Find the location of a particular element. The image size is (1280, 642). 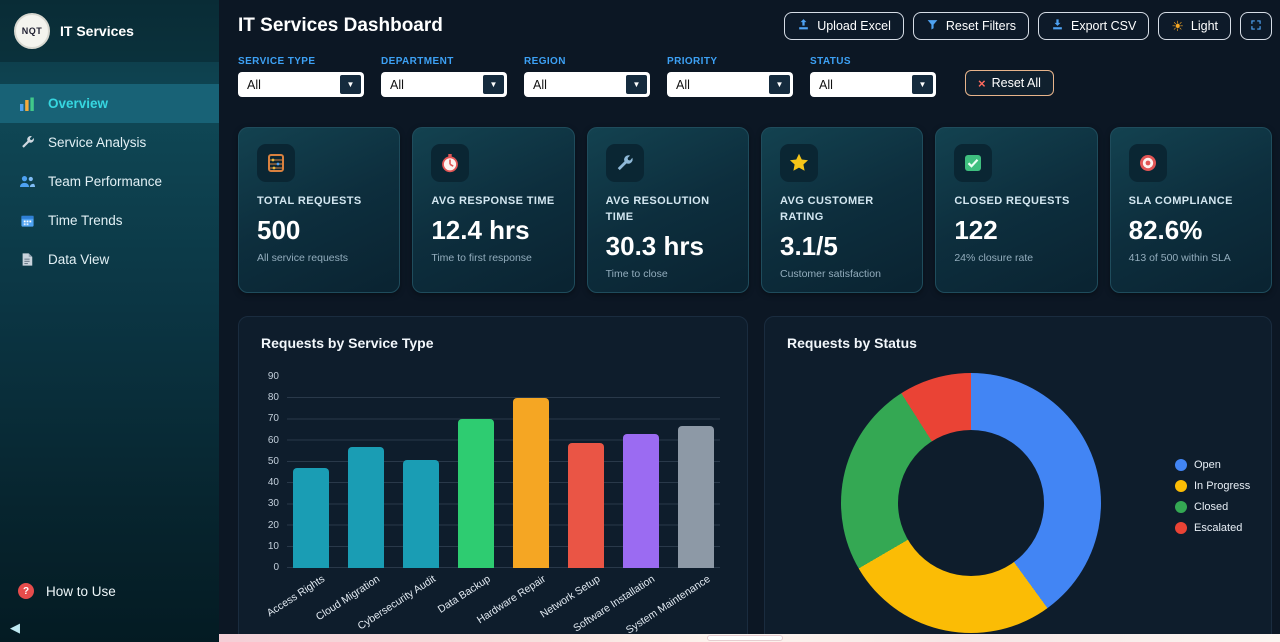

stopwatch-icon is located at coordinates (450, 163).